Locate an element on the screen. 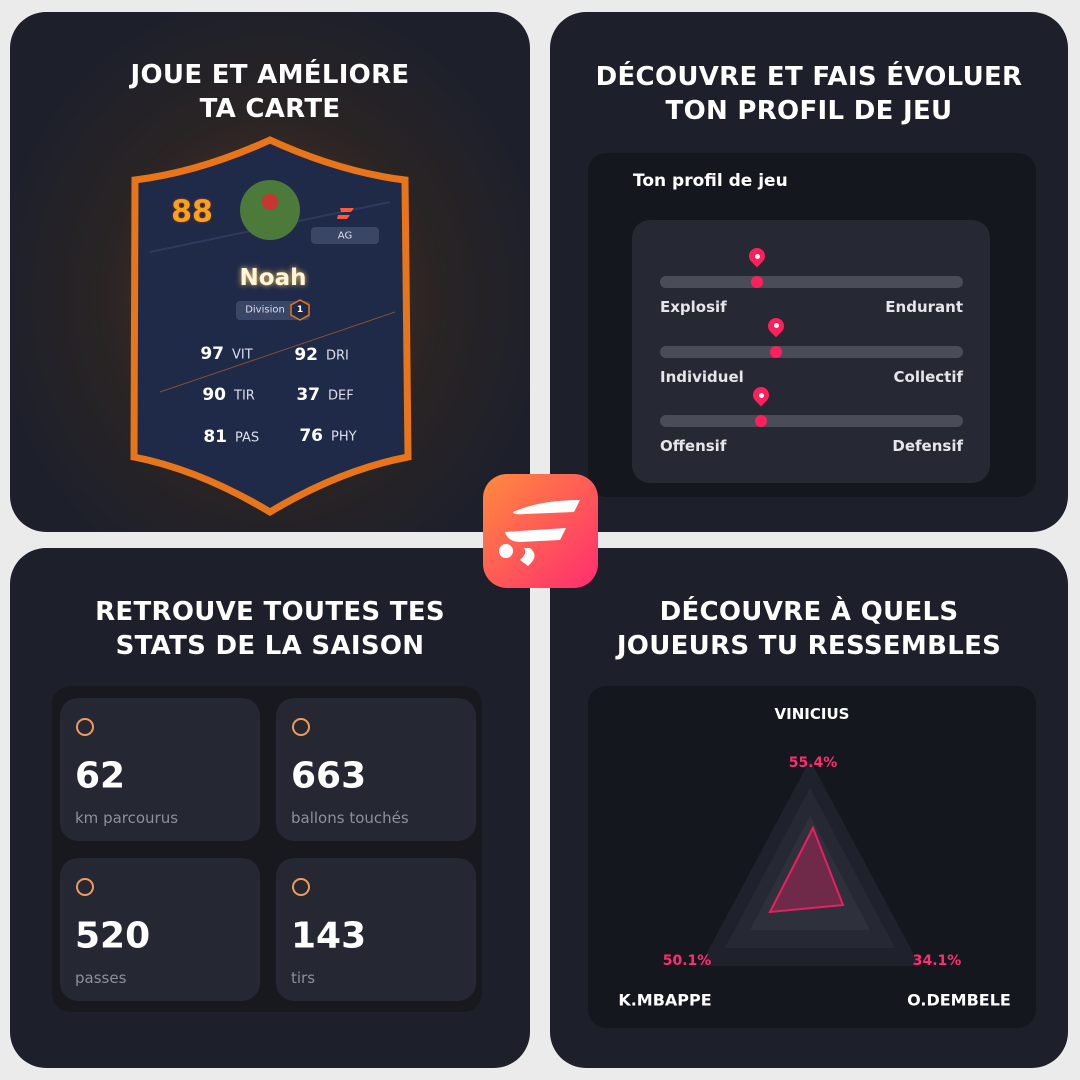 The image size is (1080, 1080). panel-title: RETROUVE TOUTES TES is located at coordinates (270, 612).